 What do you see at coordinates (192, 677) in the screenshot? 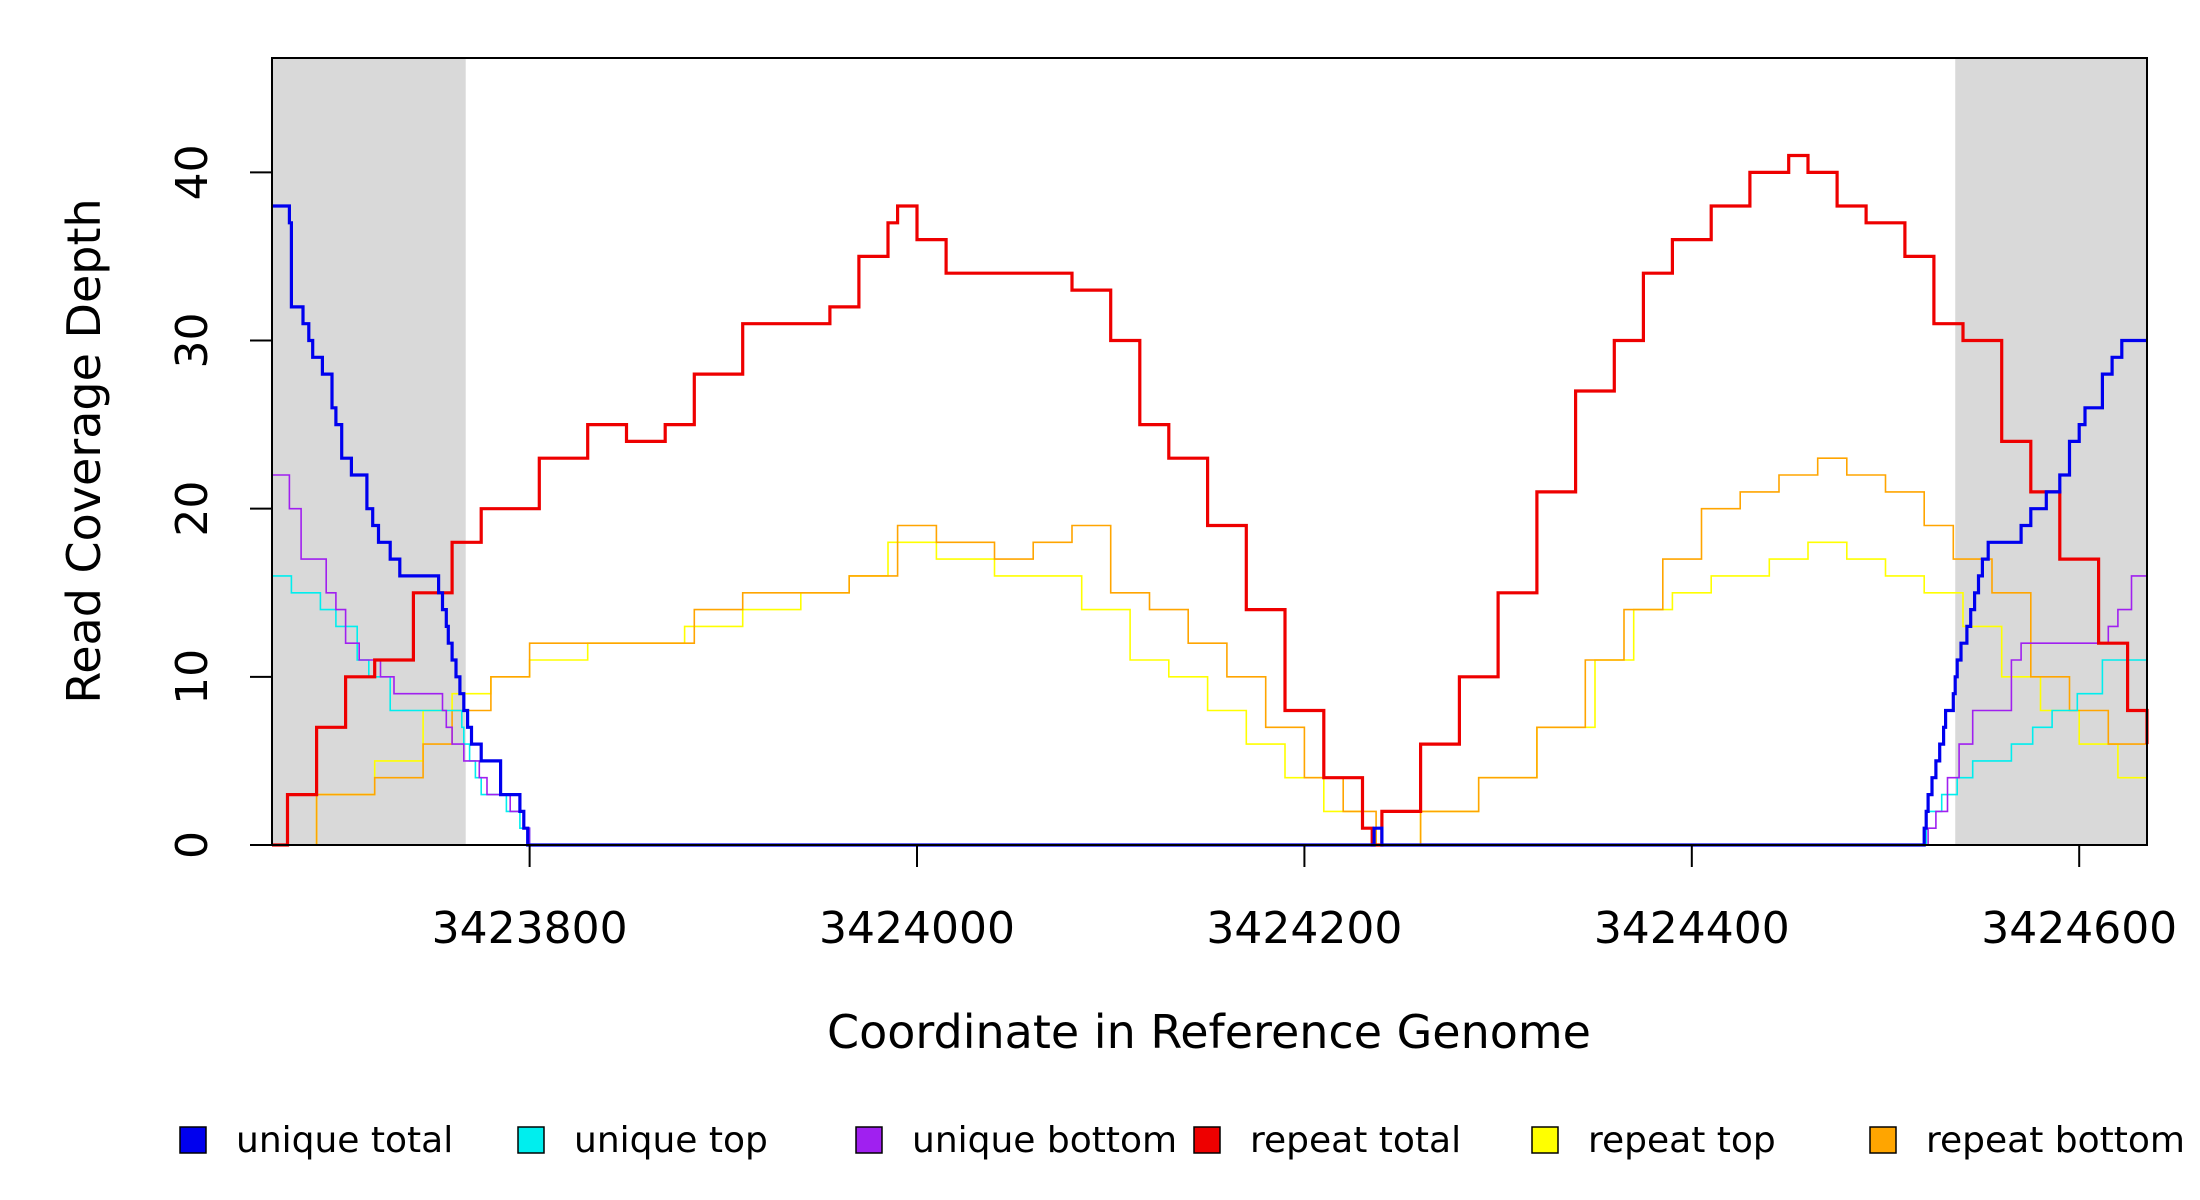
I see `y-tick-label: 10` at bounding box center [192, 677].